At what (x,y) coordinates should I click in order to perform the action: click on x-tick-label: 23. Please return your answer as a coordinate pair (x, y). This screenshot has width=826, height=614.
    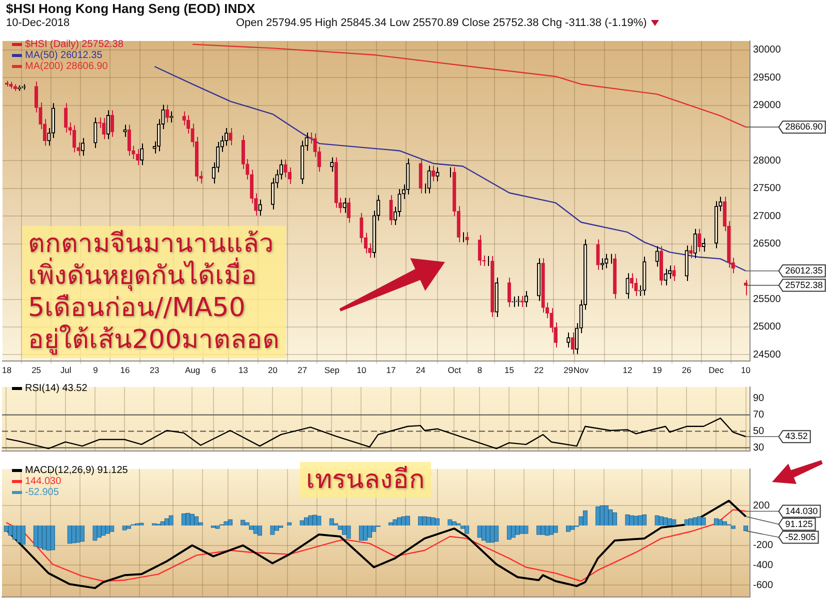
    Looking at the image, I should click on (155, 370).